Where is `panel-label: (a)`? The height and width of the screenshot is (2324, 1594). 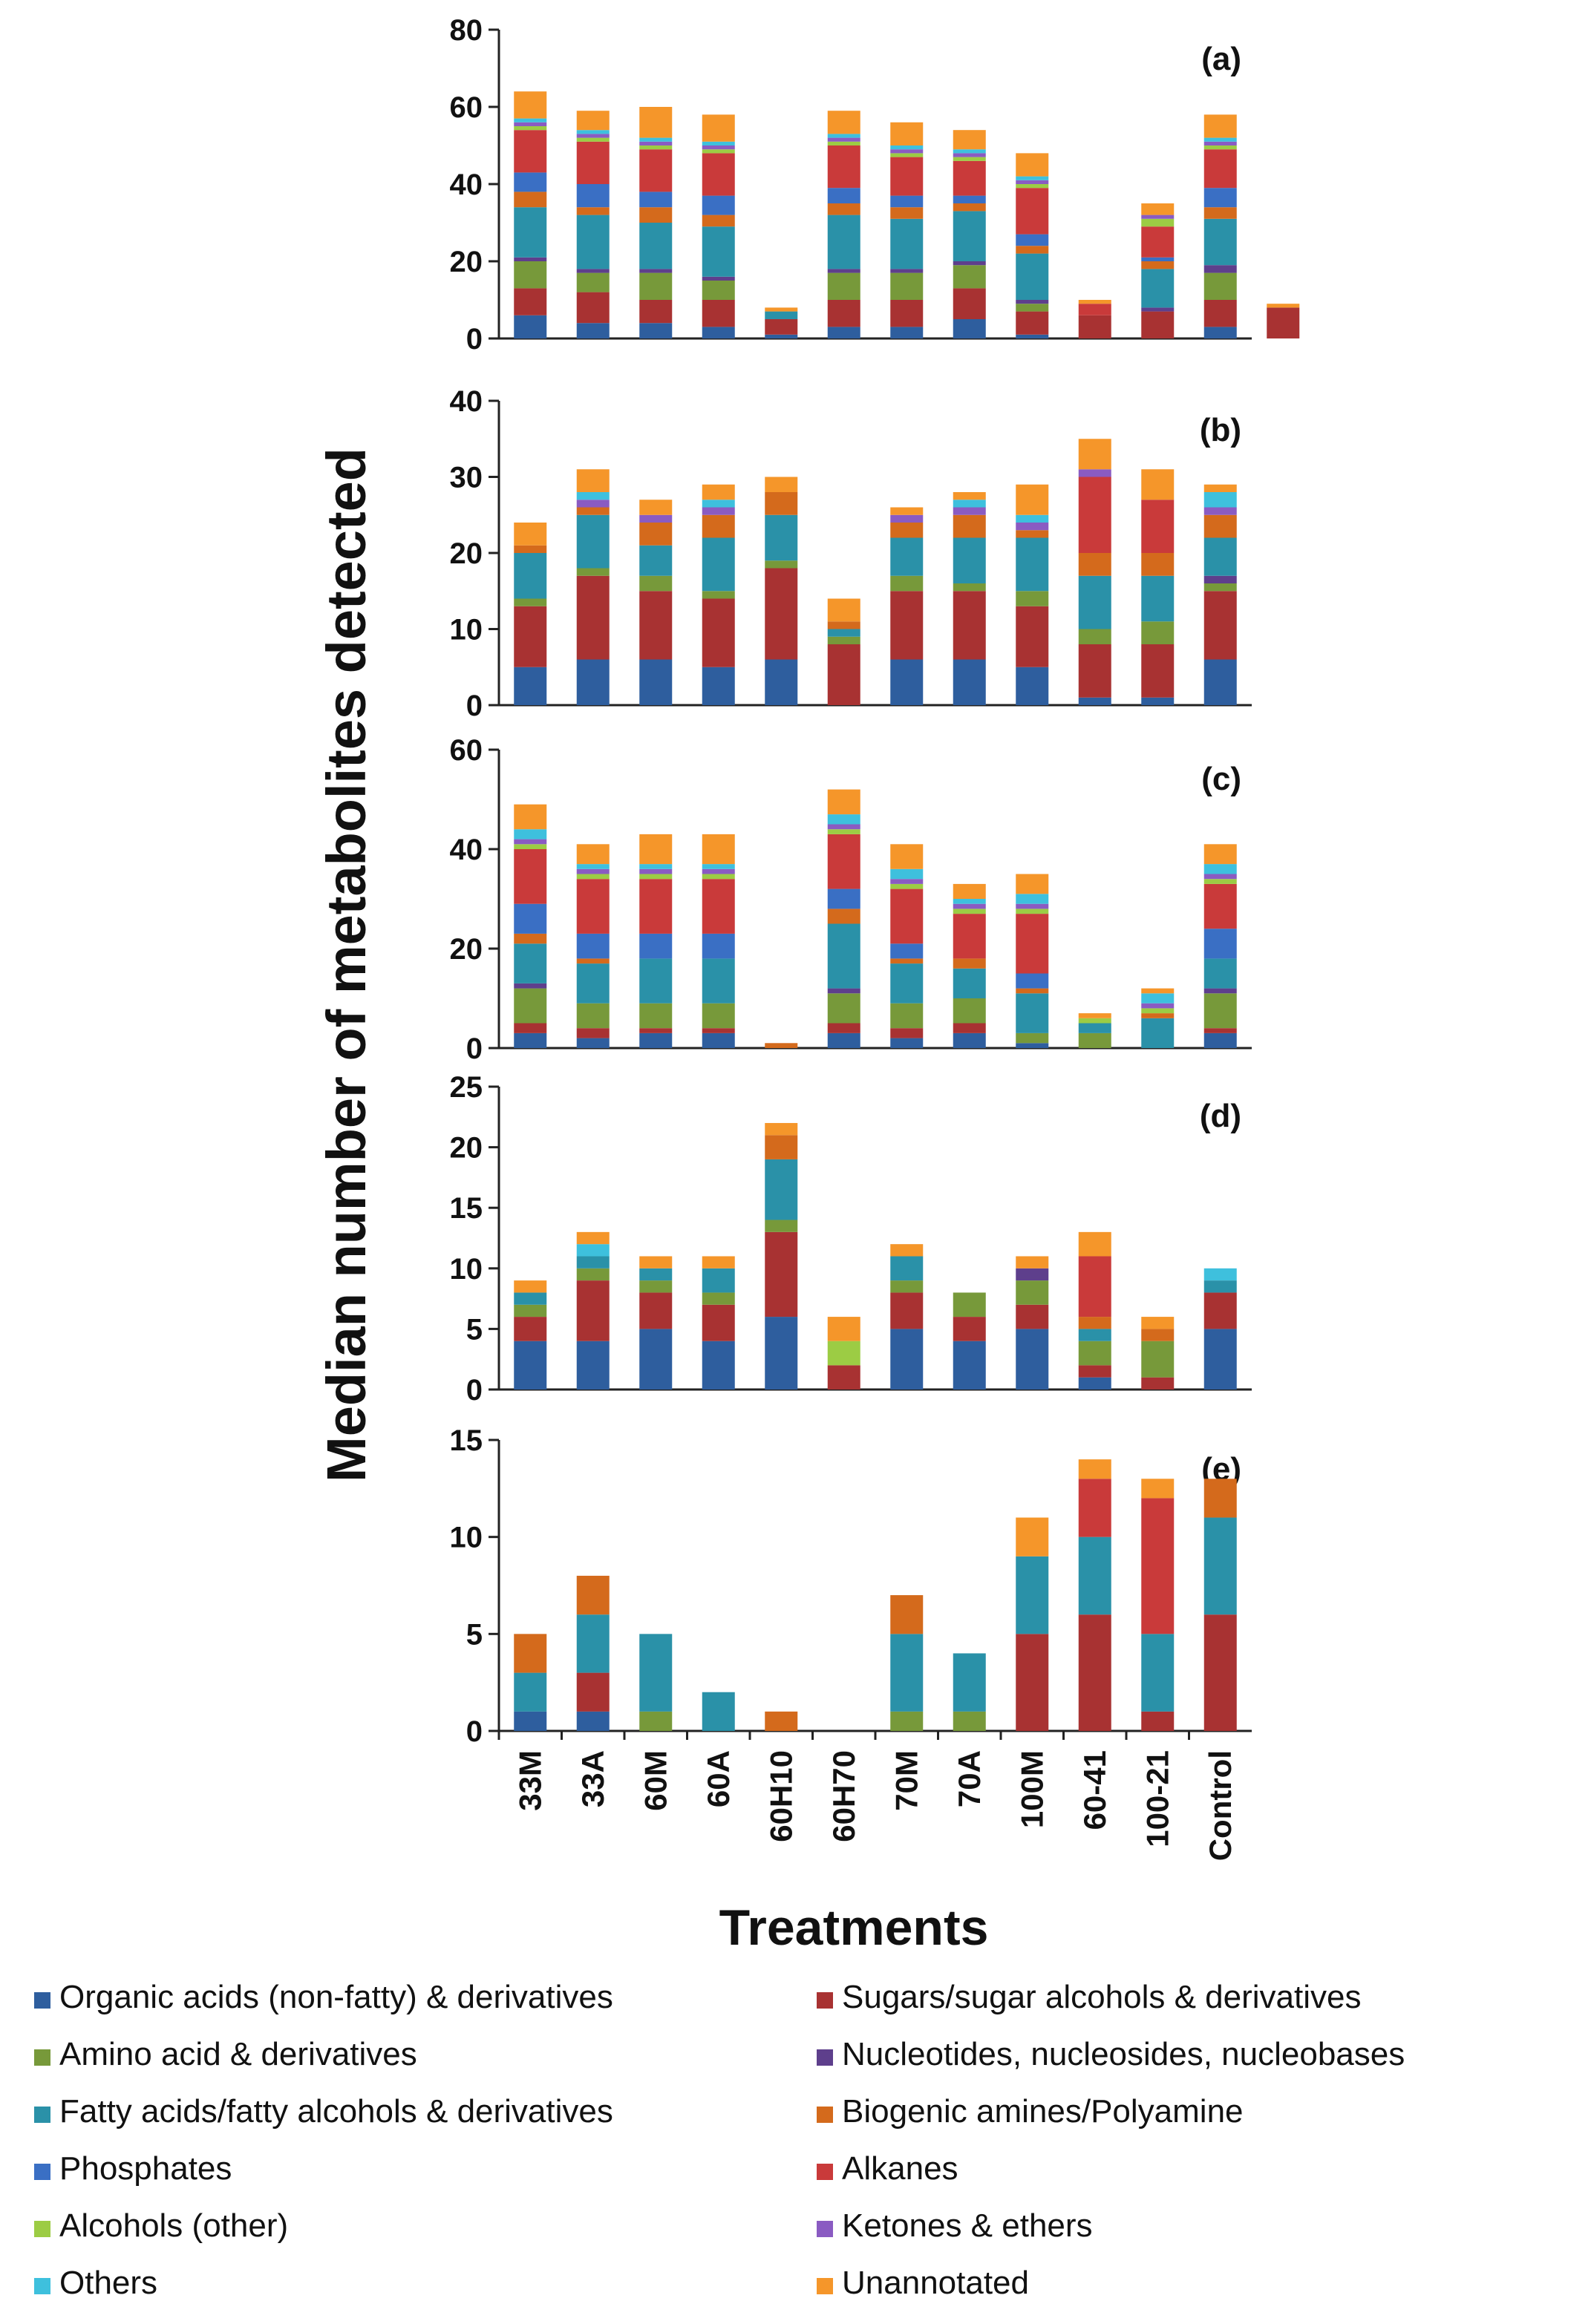
panel-label: (a) is located at coordinates (1221, 59).